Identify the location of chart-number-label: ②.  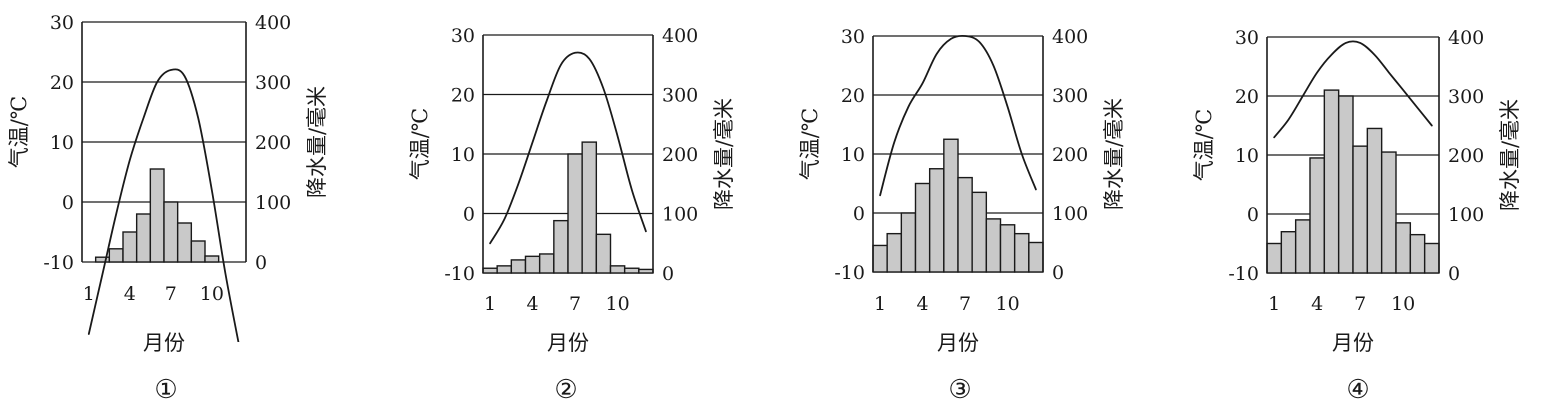
(565, 390).